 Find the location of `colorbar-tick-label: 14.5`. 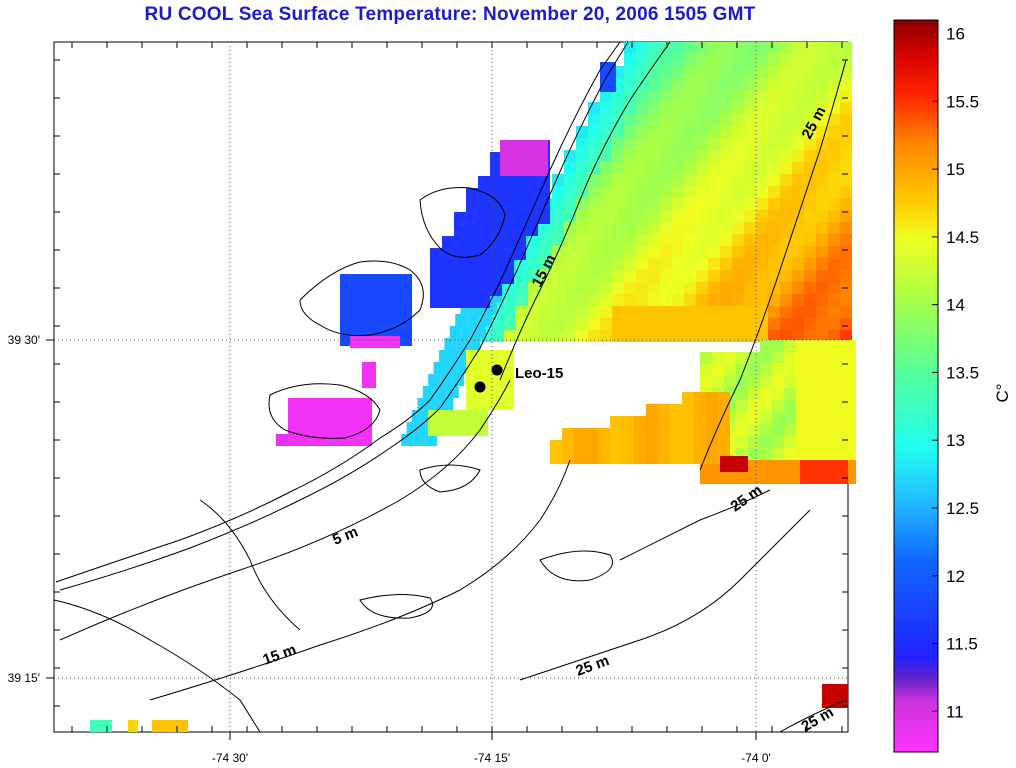

colorbar-tick-label: 14.5 is located at coordinates (962, 237).